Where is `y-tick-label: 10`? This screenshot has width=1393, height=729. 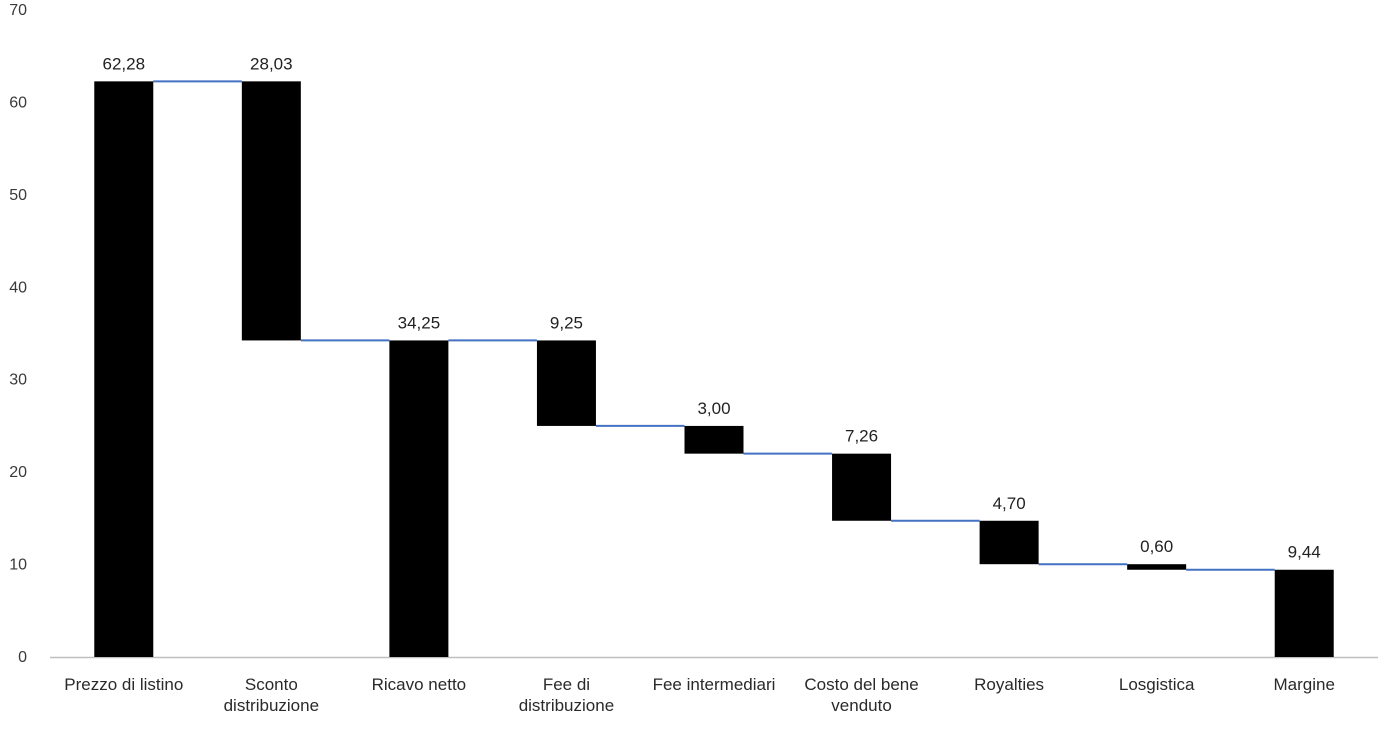 y-tick-label: 10 is located at coordinates (18, 565).